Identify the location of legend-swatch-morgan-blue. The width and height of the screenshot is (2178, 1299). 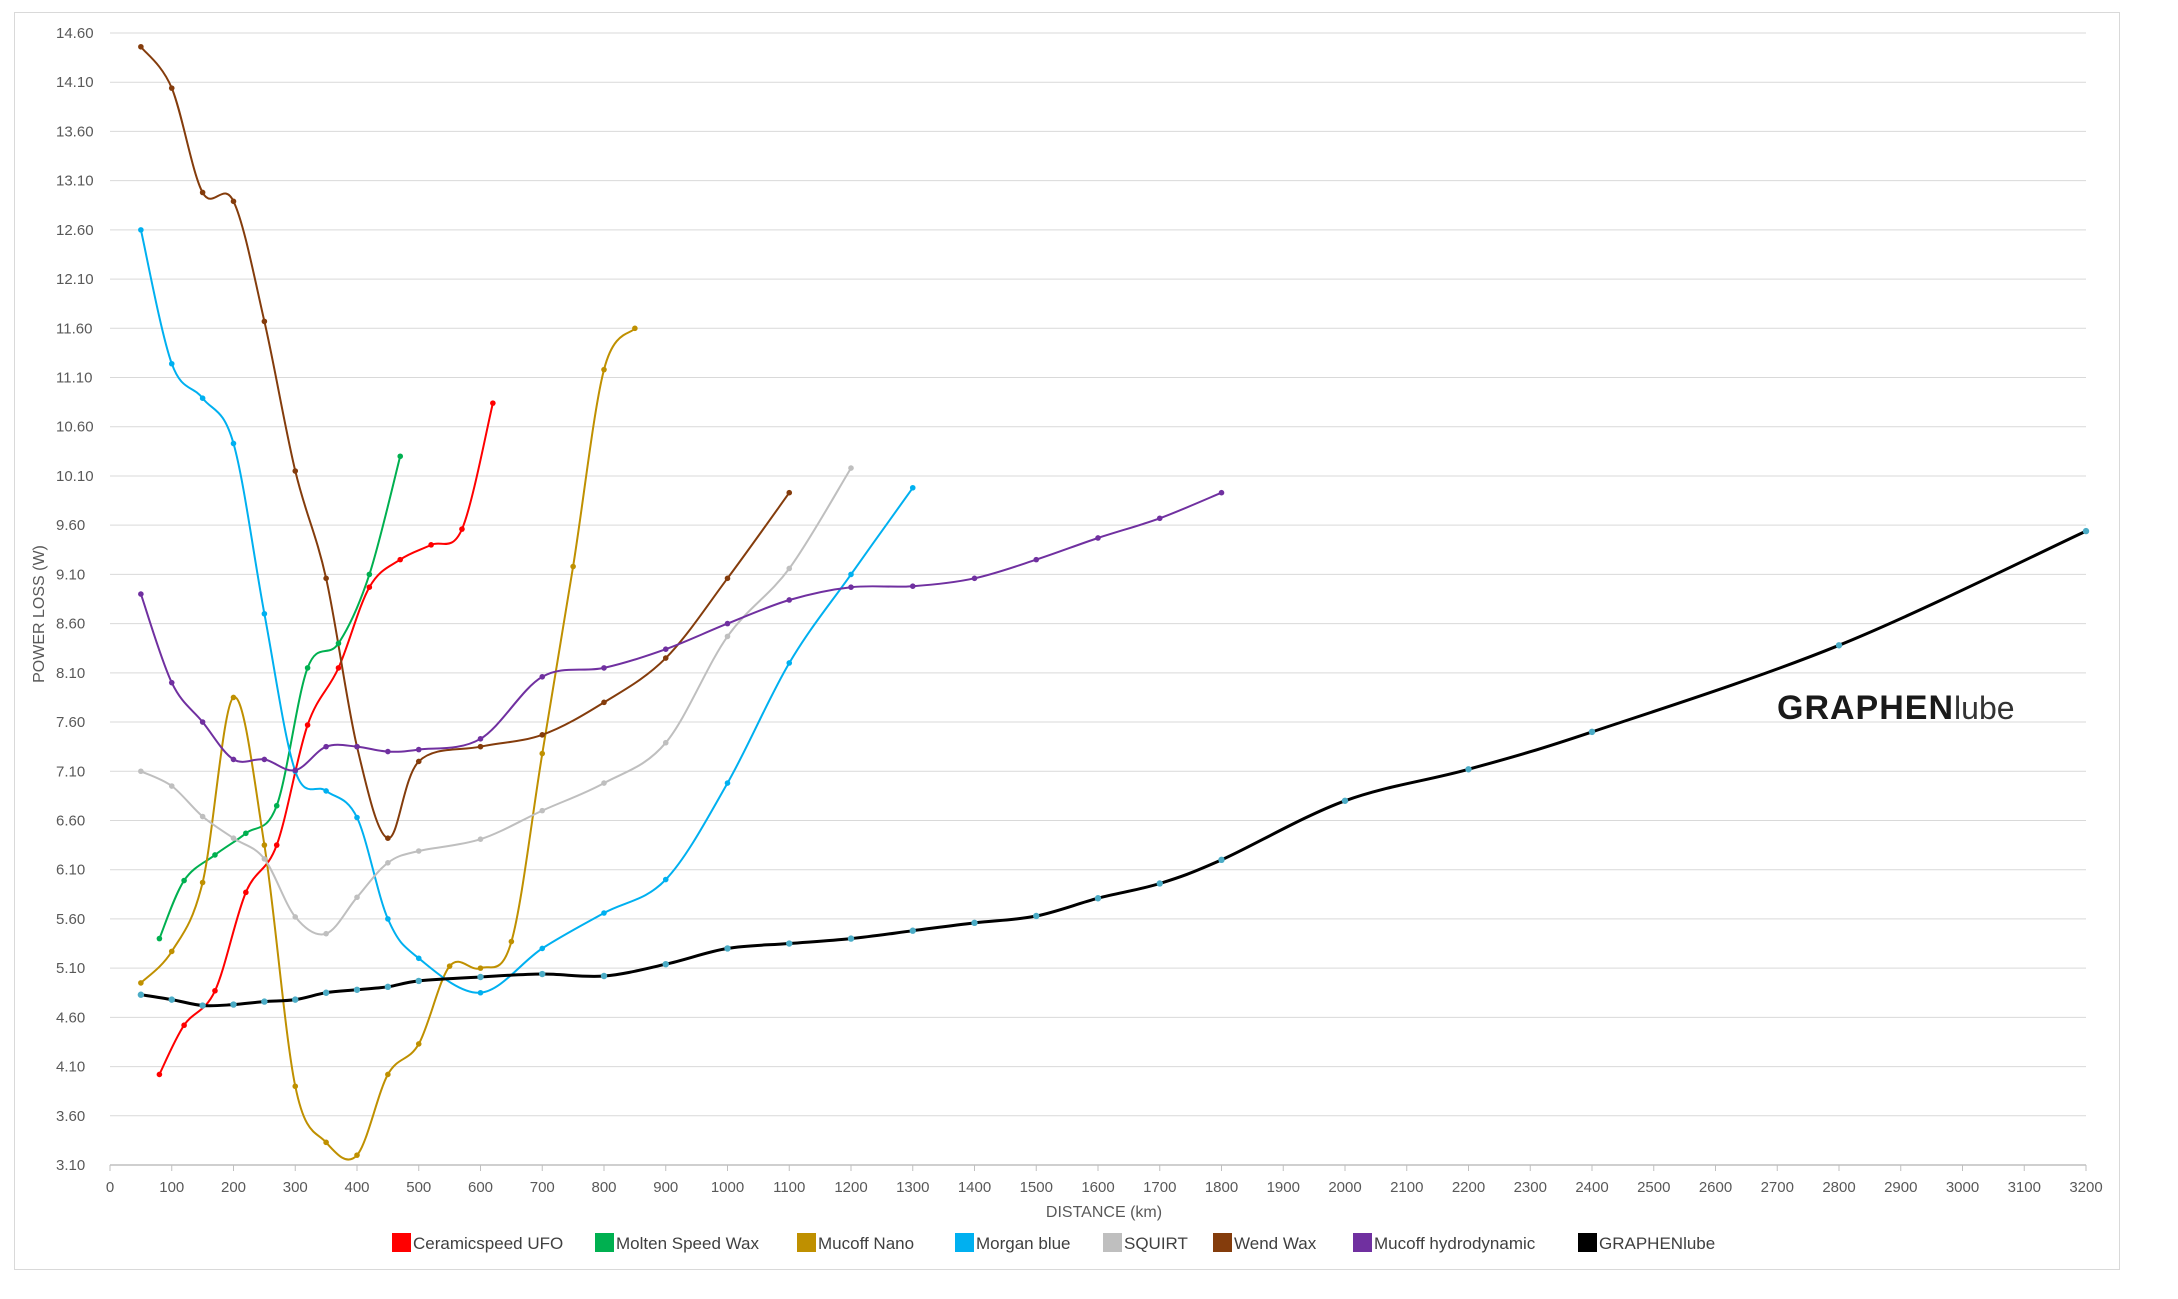
(964, 1242).